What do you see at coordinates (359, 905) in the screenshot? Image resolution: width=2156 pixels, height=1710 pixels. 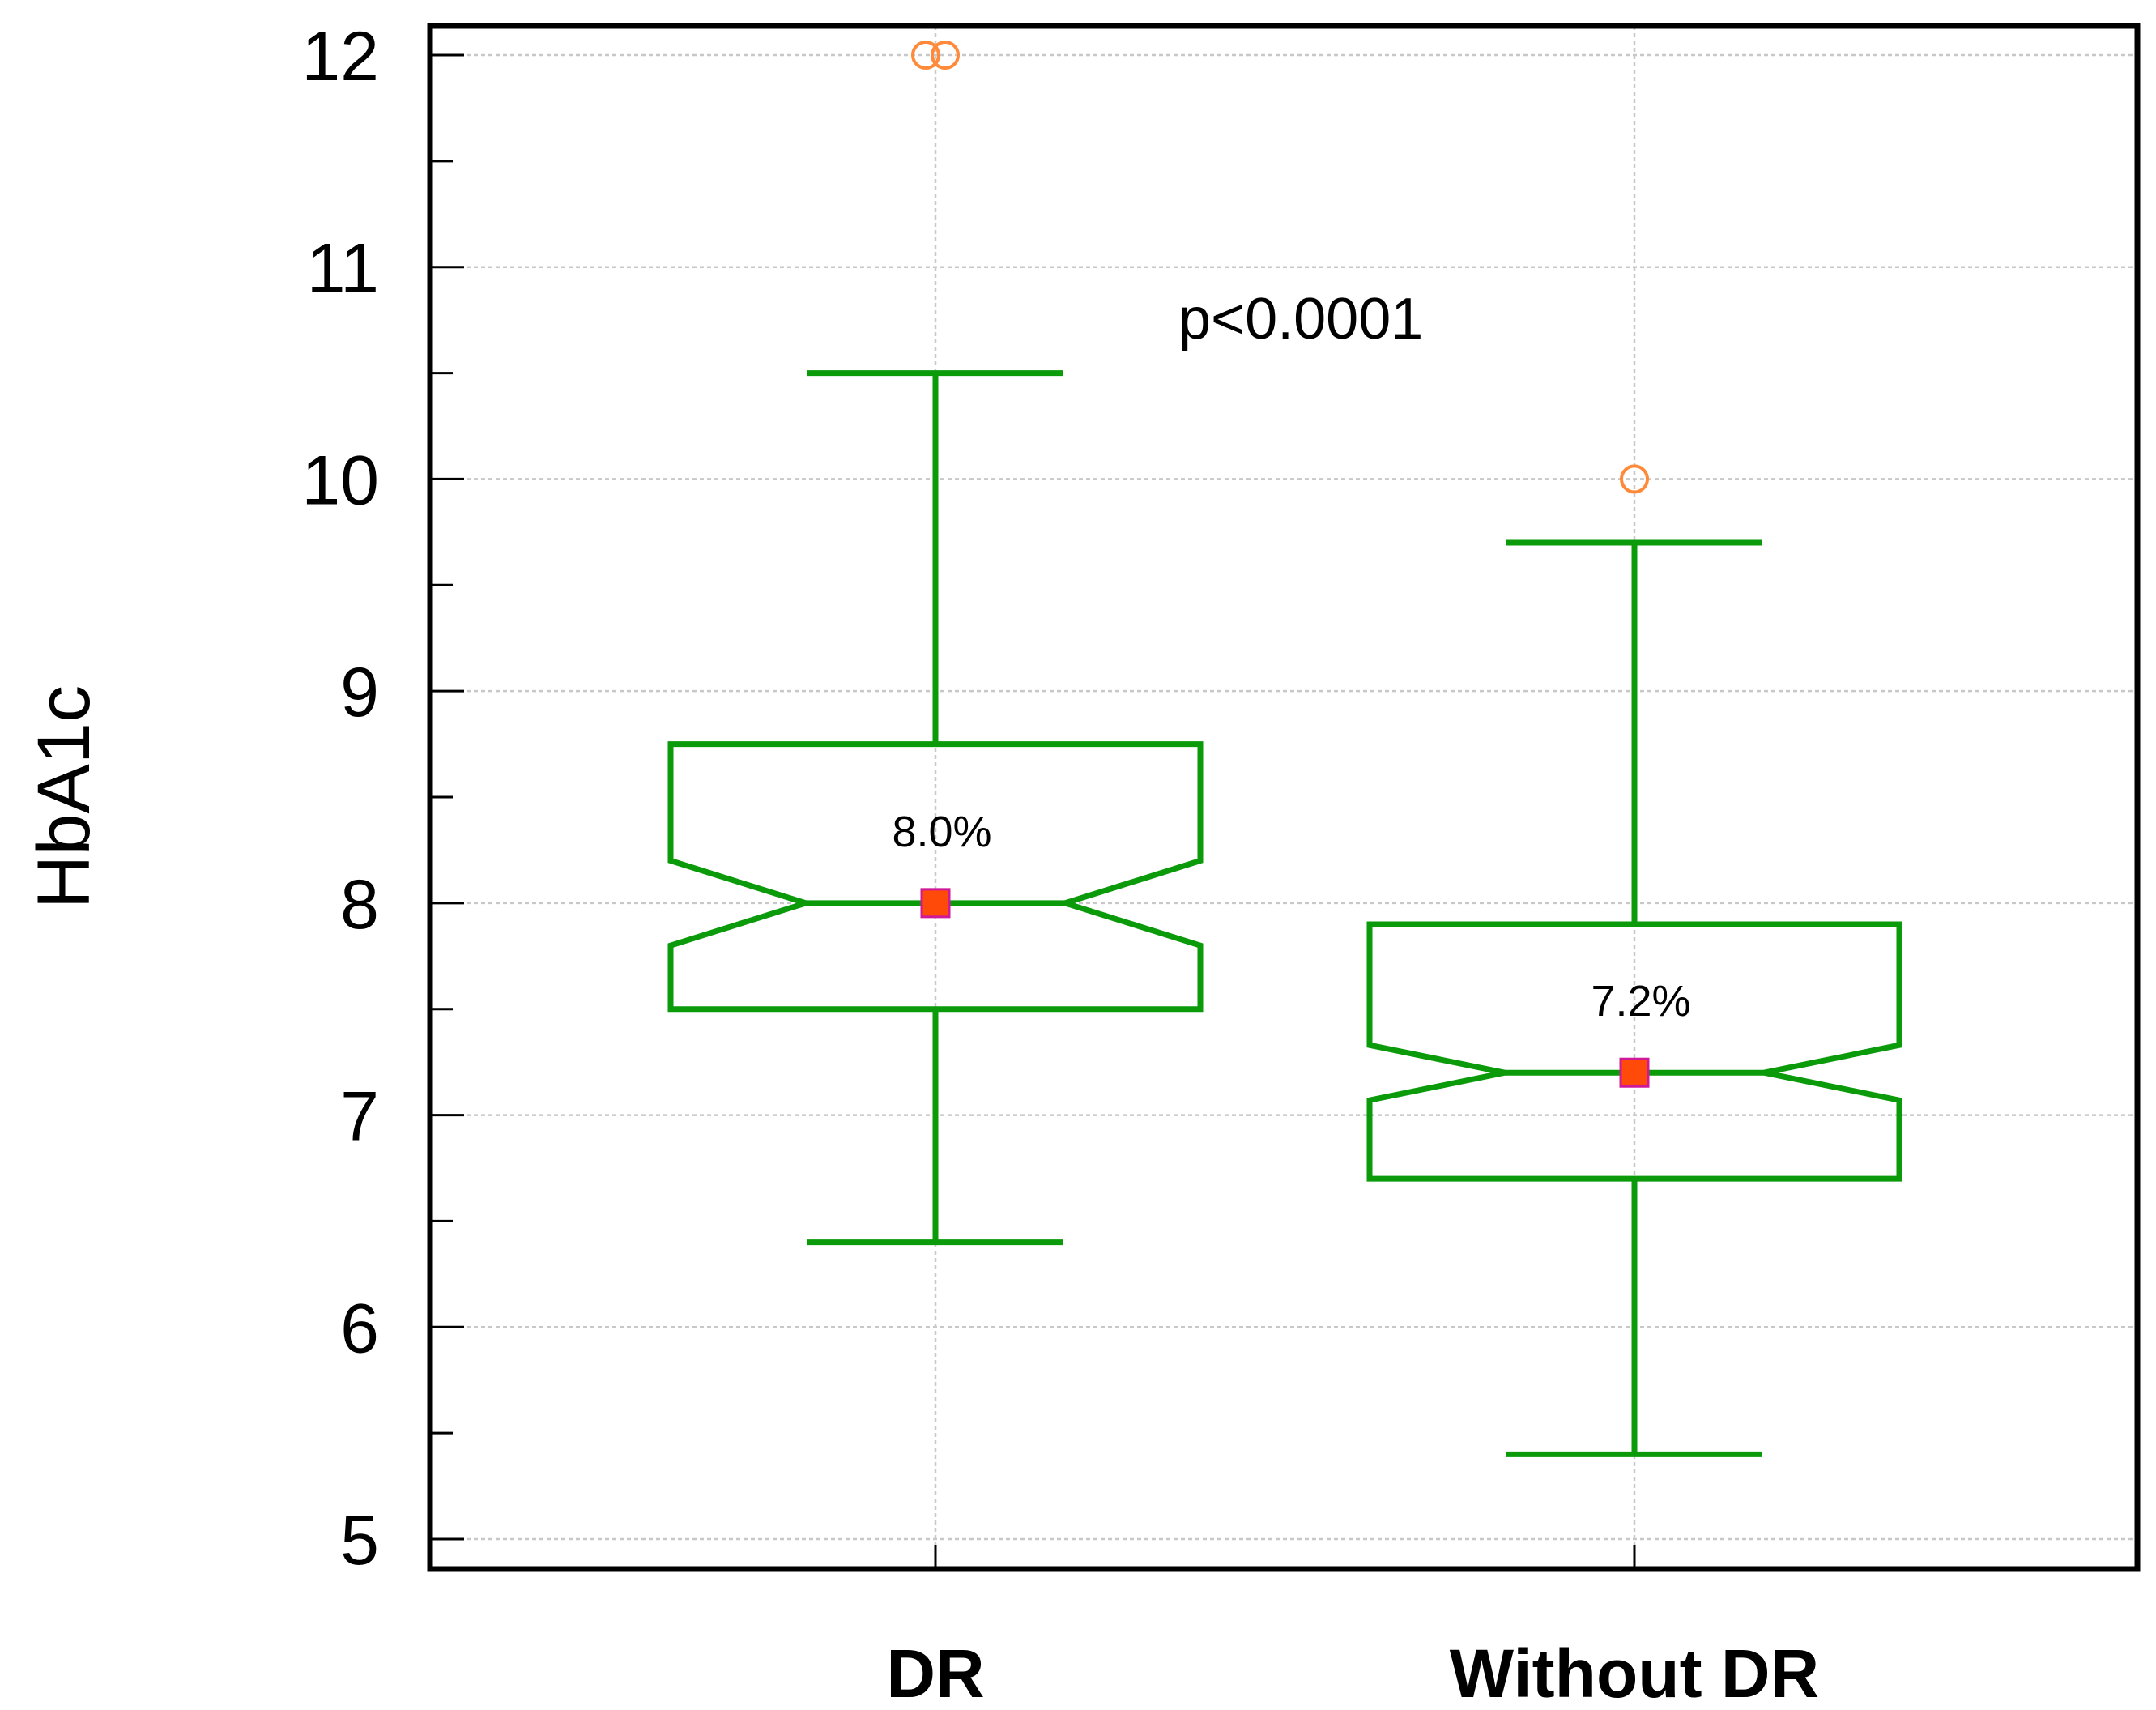 I see `y-tick-label: 8` at bounding box center [359, 905].